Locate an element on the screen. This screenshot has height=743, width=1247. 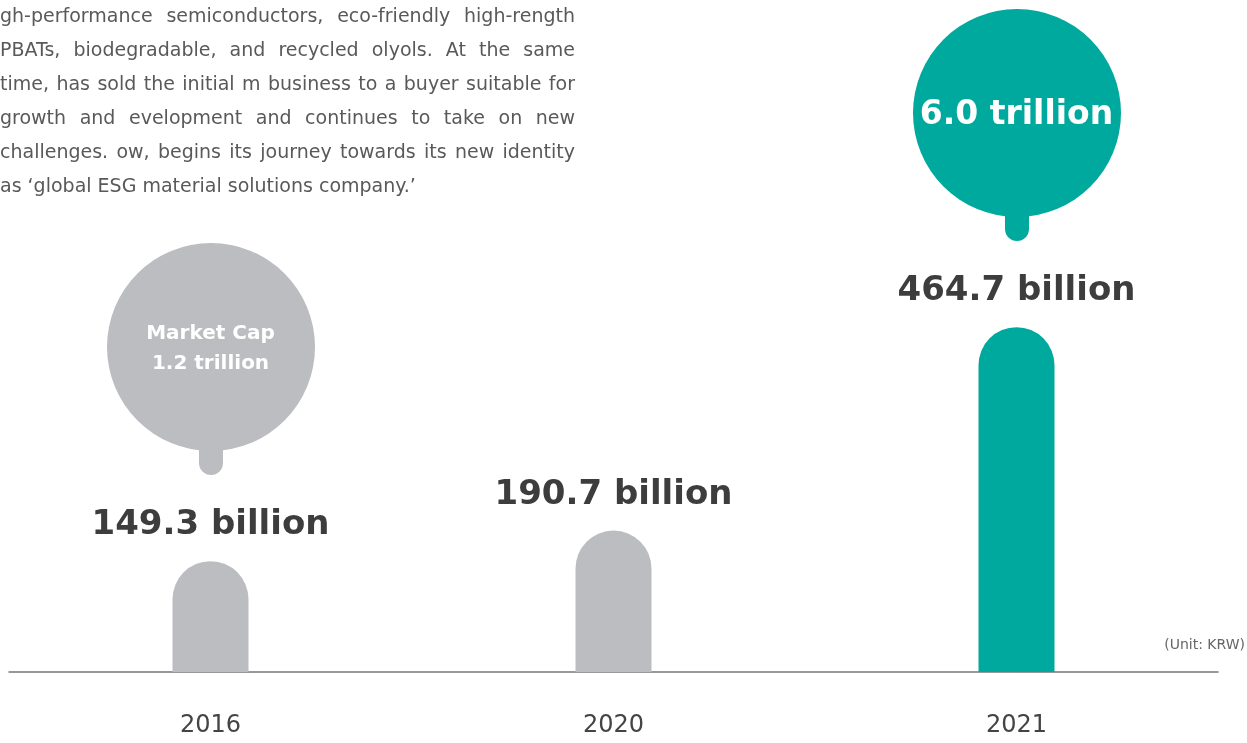
text: gh-performance semiconductors, eco-friendly high-rength PBATs, biodegradable, and recycled olyols. At the same time, has sold the initial m business to a buyer suitable for growth and evelopment and continues to take on new challenges. ow, begins its journey towards its new identity as ‘global ESG material solutions company.’ is located at coordinates (287, 100).